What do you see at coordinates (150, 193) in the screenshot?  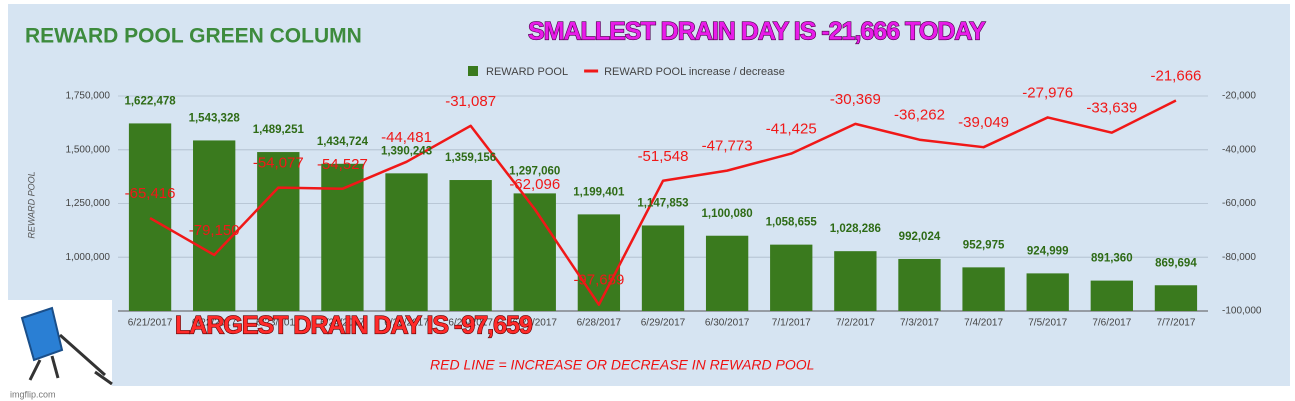 I see `data-label: -65,416` at bounding box center [150, 193].